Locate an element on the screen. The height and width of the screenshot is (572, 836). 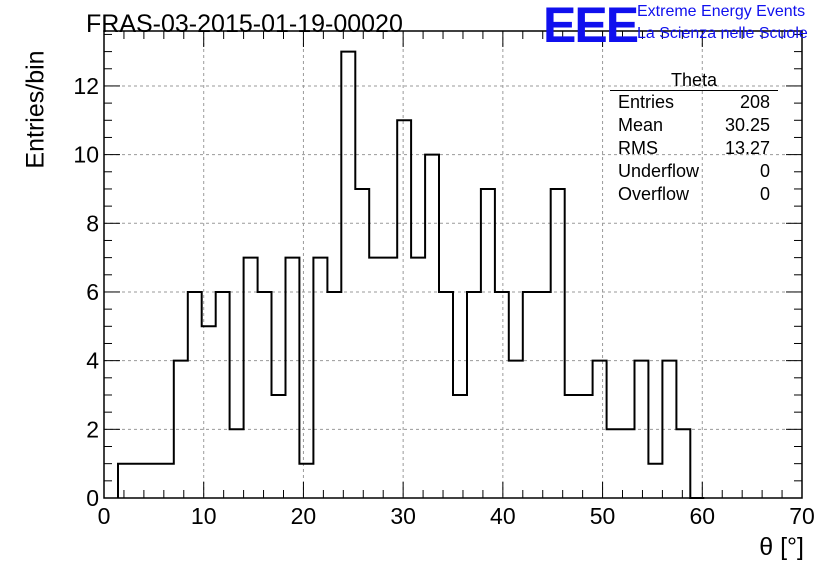
y-tick-label: 0 is located at coordinates (92, 498).